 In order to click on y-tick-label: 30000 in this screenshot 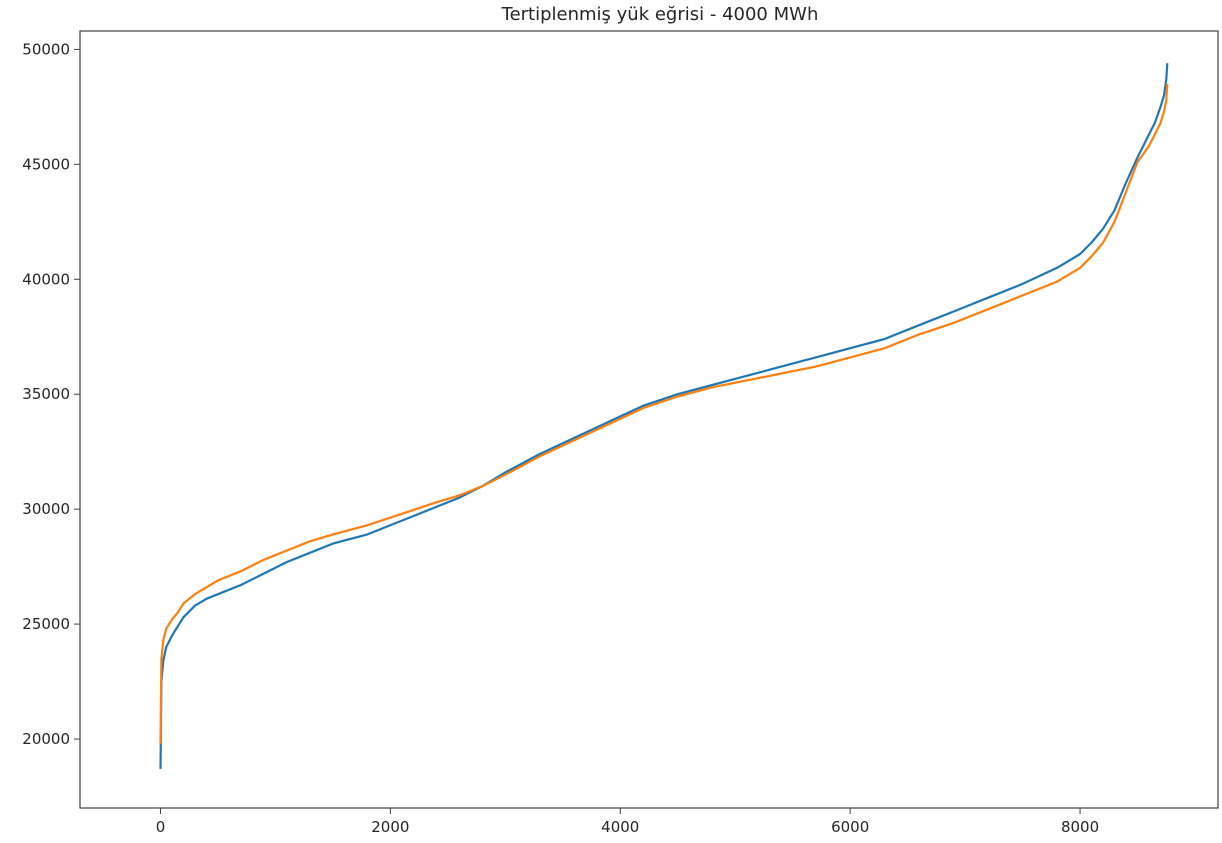, I will do `click(46, 509)`.